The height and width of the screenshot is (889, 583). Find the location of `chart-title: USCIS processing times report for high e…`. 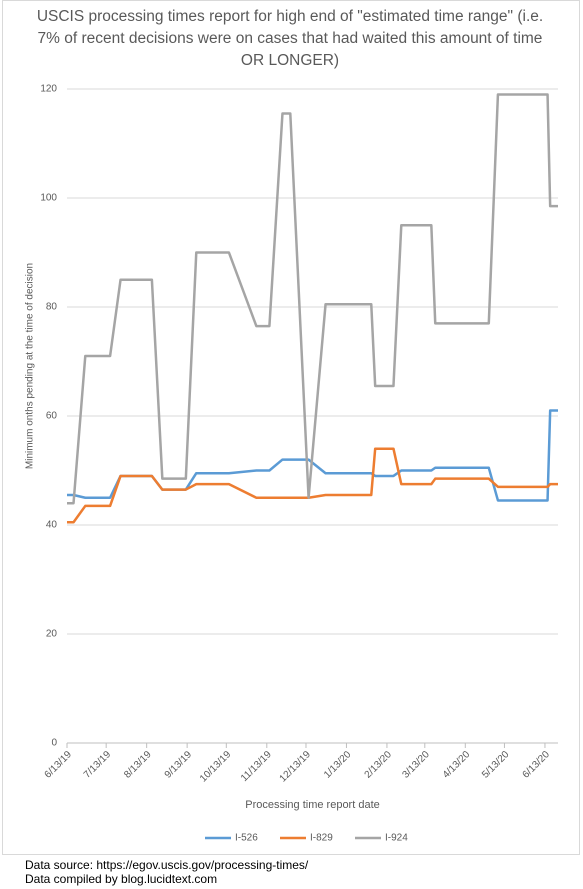

chart-title: USCIS processing times report for high e… is located at coordinates (290, 38).